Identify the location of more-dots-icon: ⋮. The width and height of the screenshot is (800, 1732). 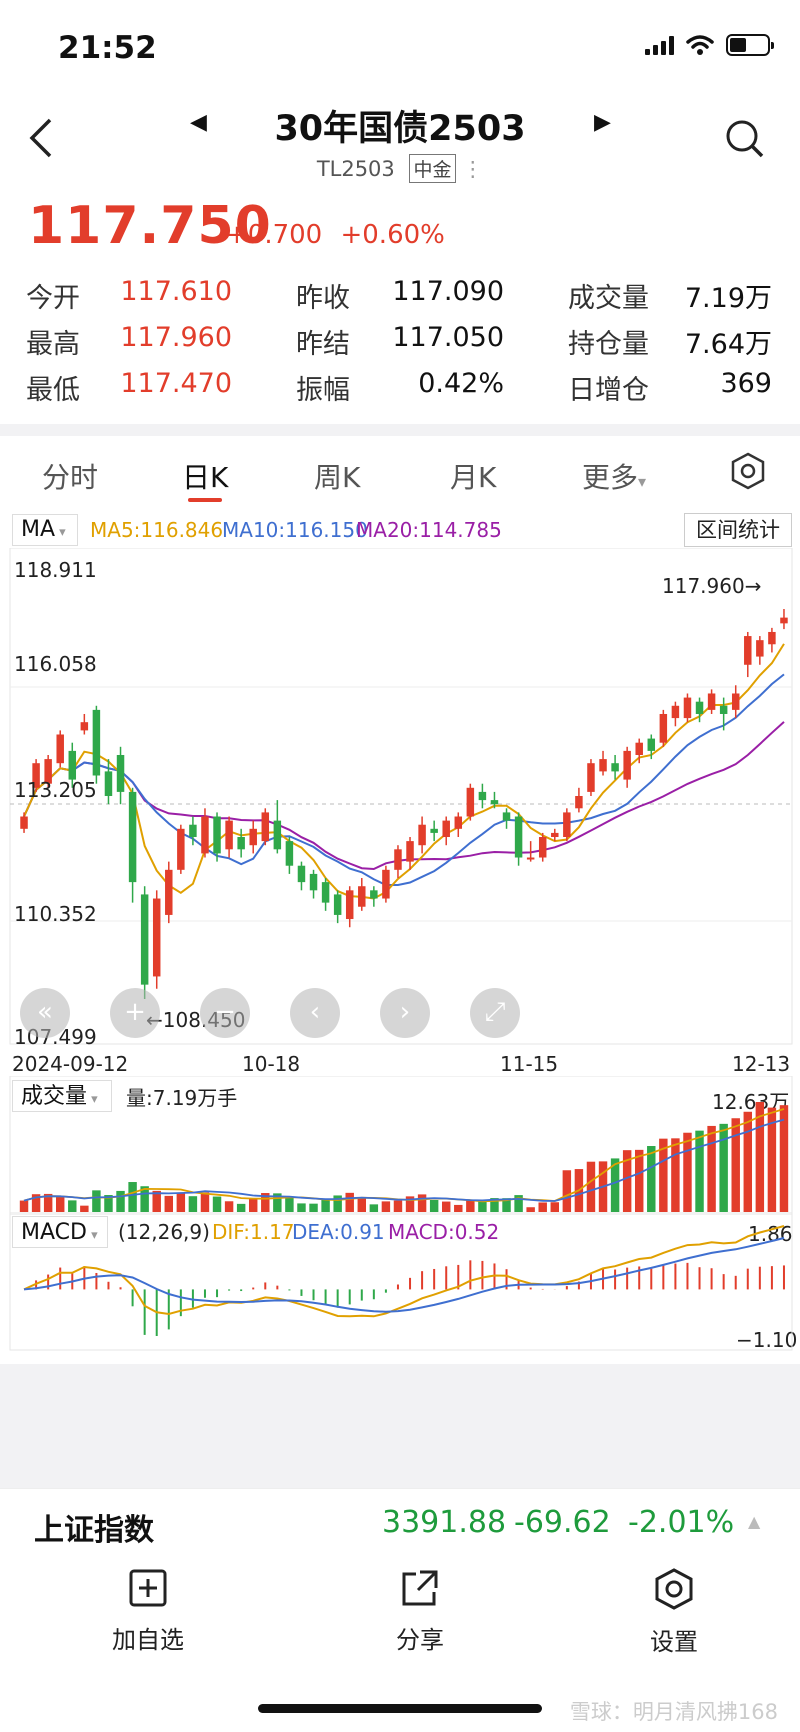
(473, 169).